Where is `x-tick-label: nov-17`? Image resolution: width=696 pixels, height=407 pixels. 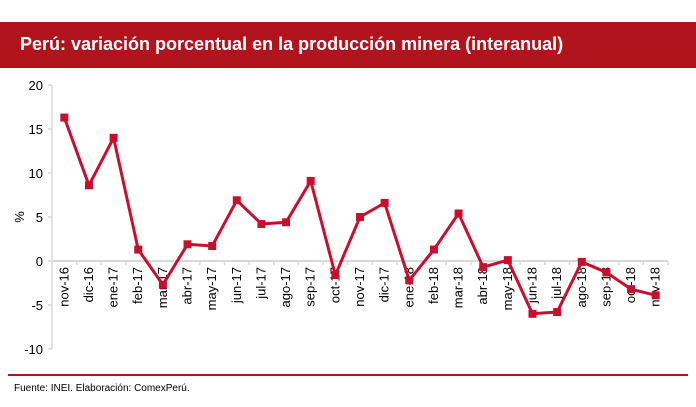 x-tick-label: nov-17 is located at coordinates (359, 287).